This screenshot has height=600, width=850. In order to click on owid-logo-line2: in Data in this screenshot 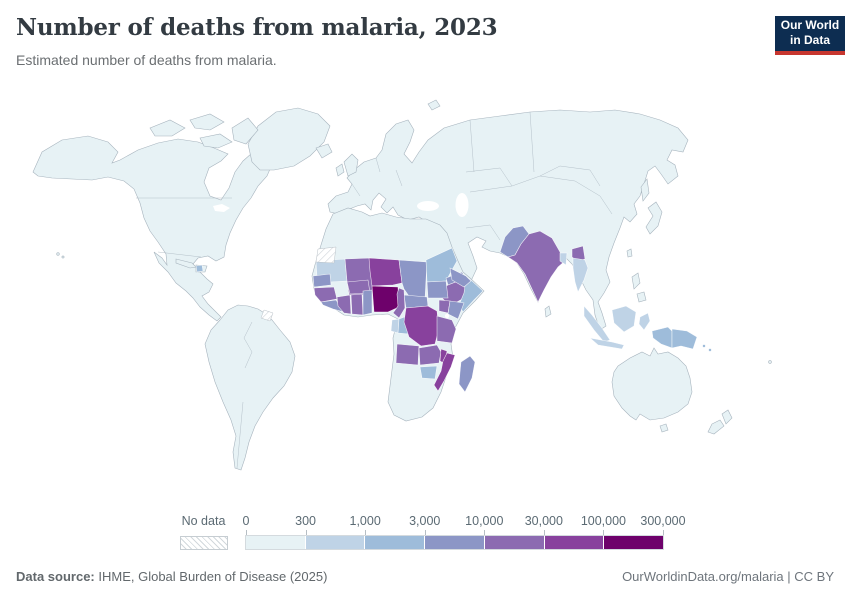, I will do `click(809, 40)`.